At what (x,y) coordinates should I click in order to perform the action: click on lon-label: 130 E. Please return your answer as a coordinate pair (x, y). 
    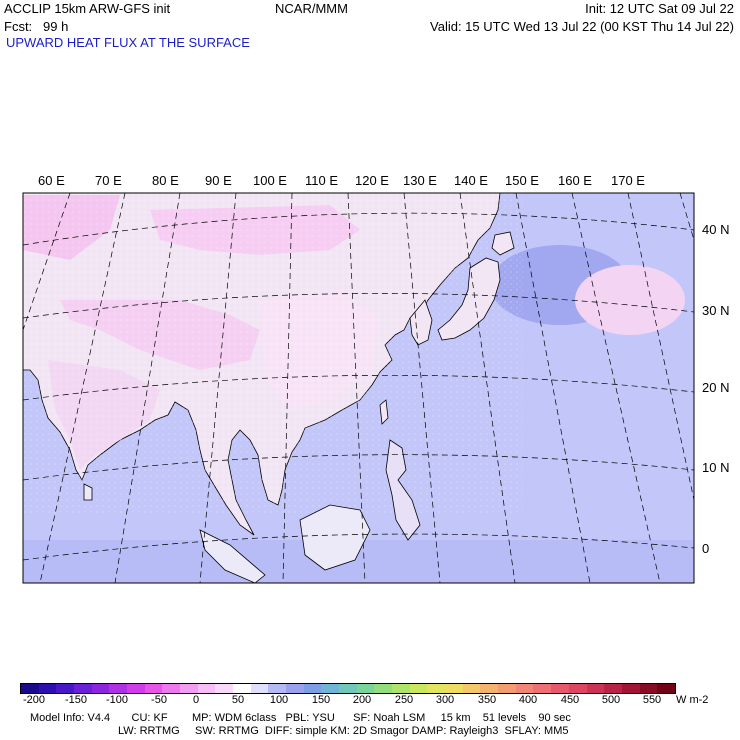
    Looking at the image, I should click on (420, 180).